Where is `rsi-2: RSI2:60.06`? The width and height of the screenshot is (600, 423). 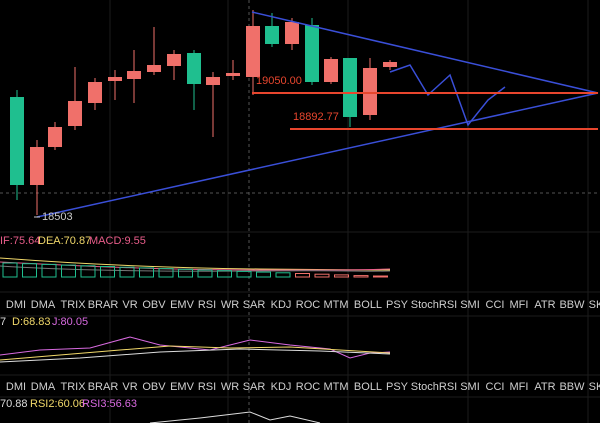 rsi-2: RSI2:60.06 is located at coordinates (57, 404).